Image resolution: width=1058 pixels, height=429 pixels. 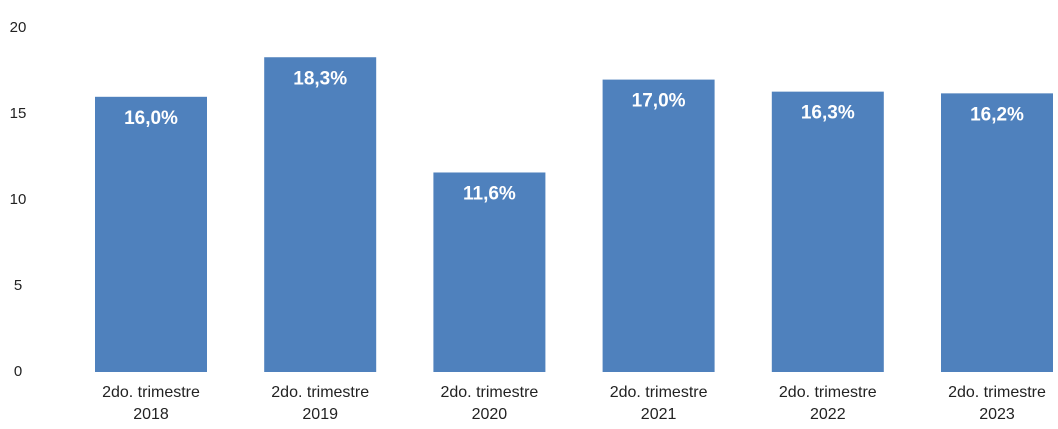 What do you see at coordinates (320, 403) in the screenshot?
I see `x-tick-label: 2do. trimestre 2019` at bounding box center [320, 403].